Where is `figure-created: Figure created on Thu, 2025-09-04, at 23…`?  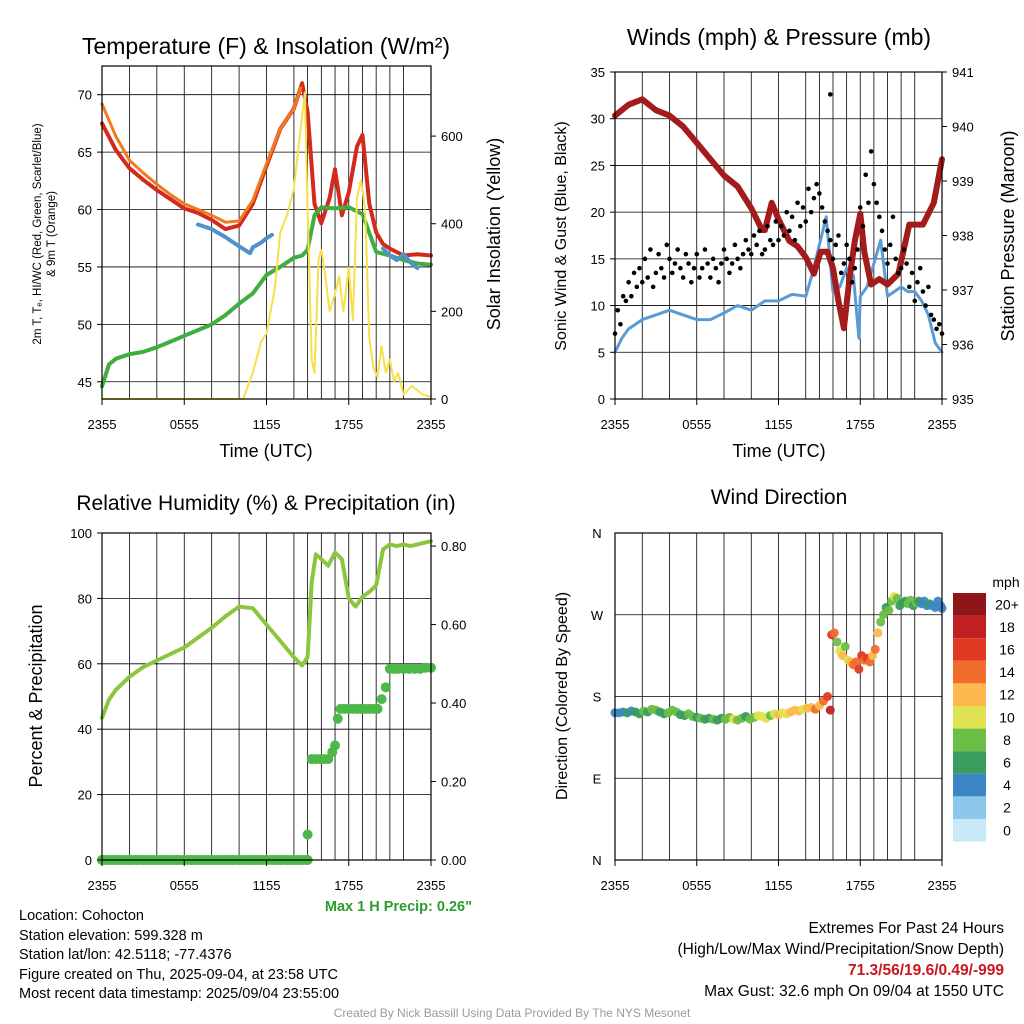
figure-created: Figure created on Thu, 2025-09-04, at 23… is located at coordinates (178, 974).